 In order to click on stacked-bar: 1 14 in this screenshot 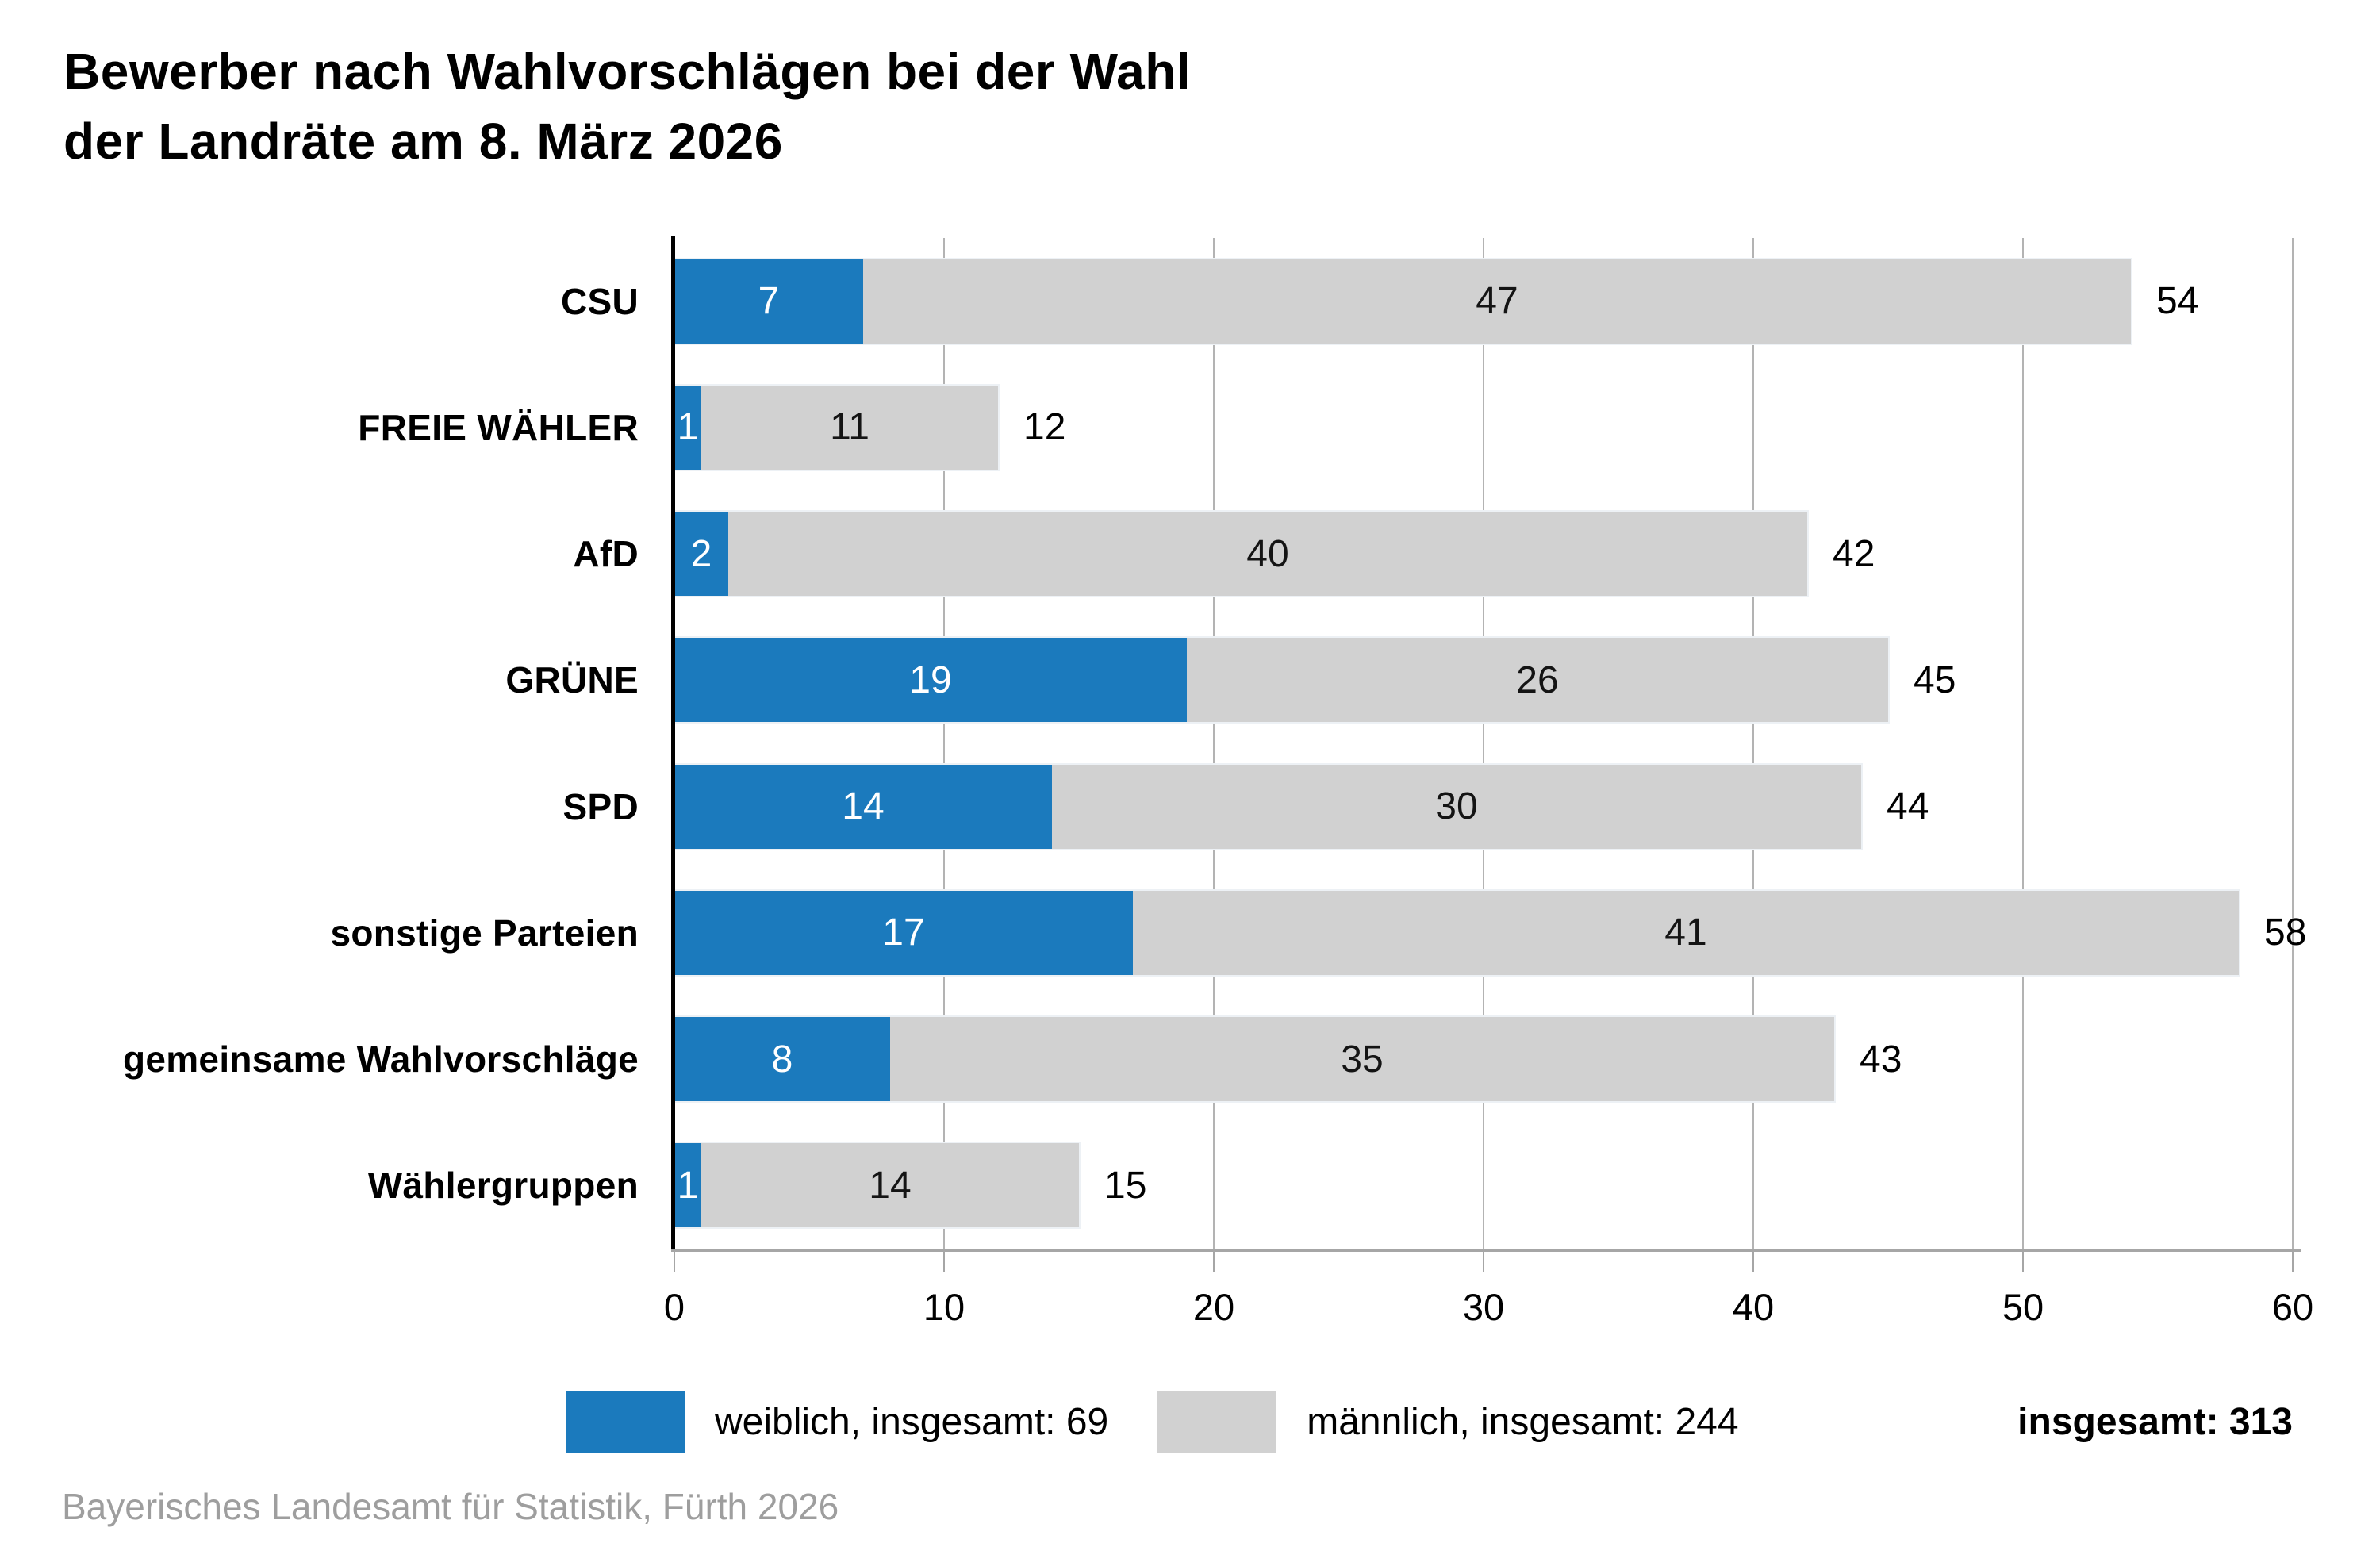, I will do `click(876, 1185)`.